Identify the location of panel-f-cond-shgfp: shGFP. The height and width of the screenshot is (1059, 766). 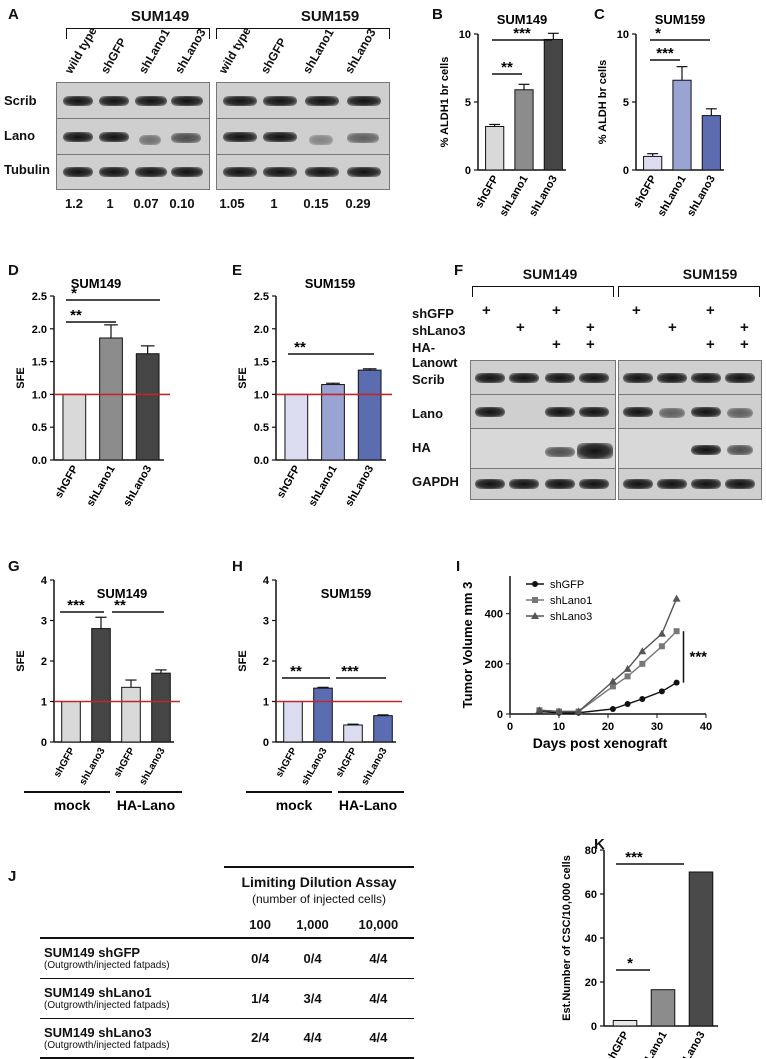
(433, 313).